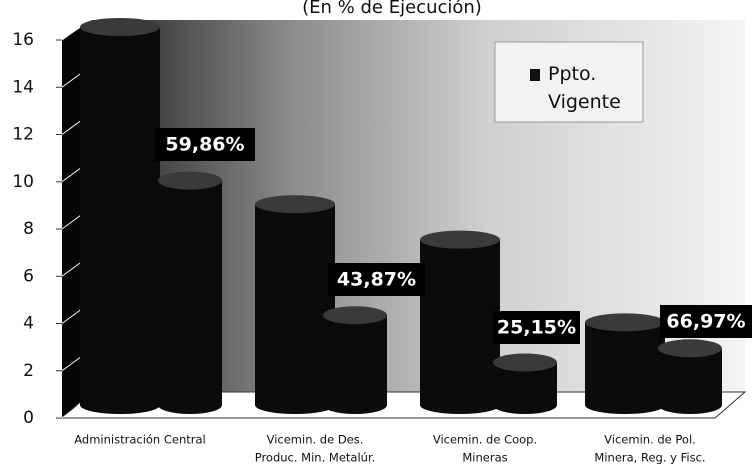  I want to click on x-tick-label: Mineras, so click(484, 458).